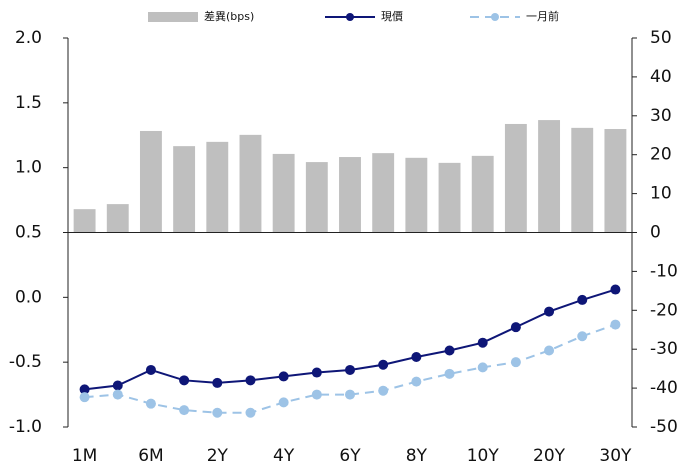  I want to click on legend-text: 一月前, so click(542, 16).